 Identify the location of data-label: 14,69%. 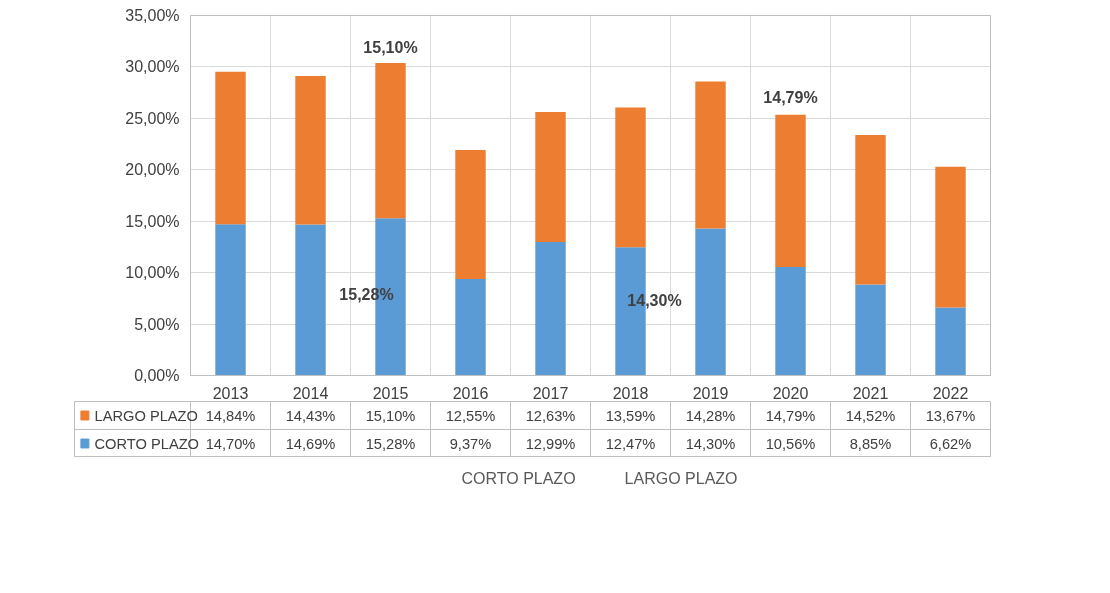
(310, 443).